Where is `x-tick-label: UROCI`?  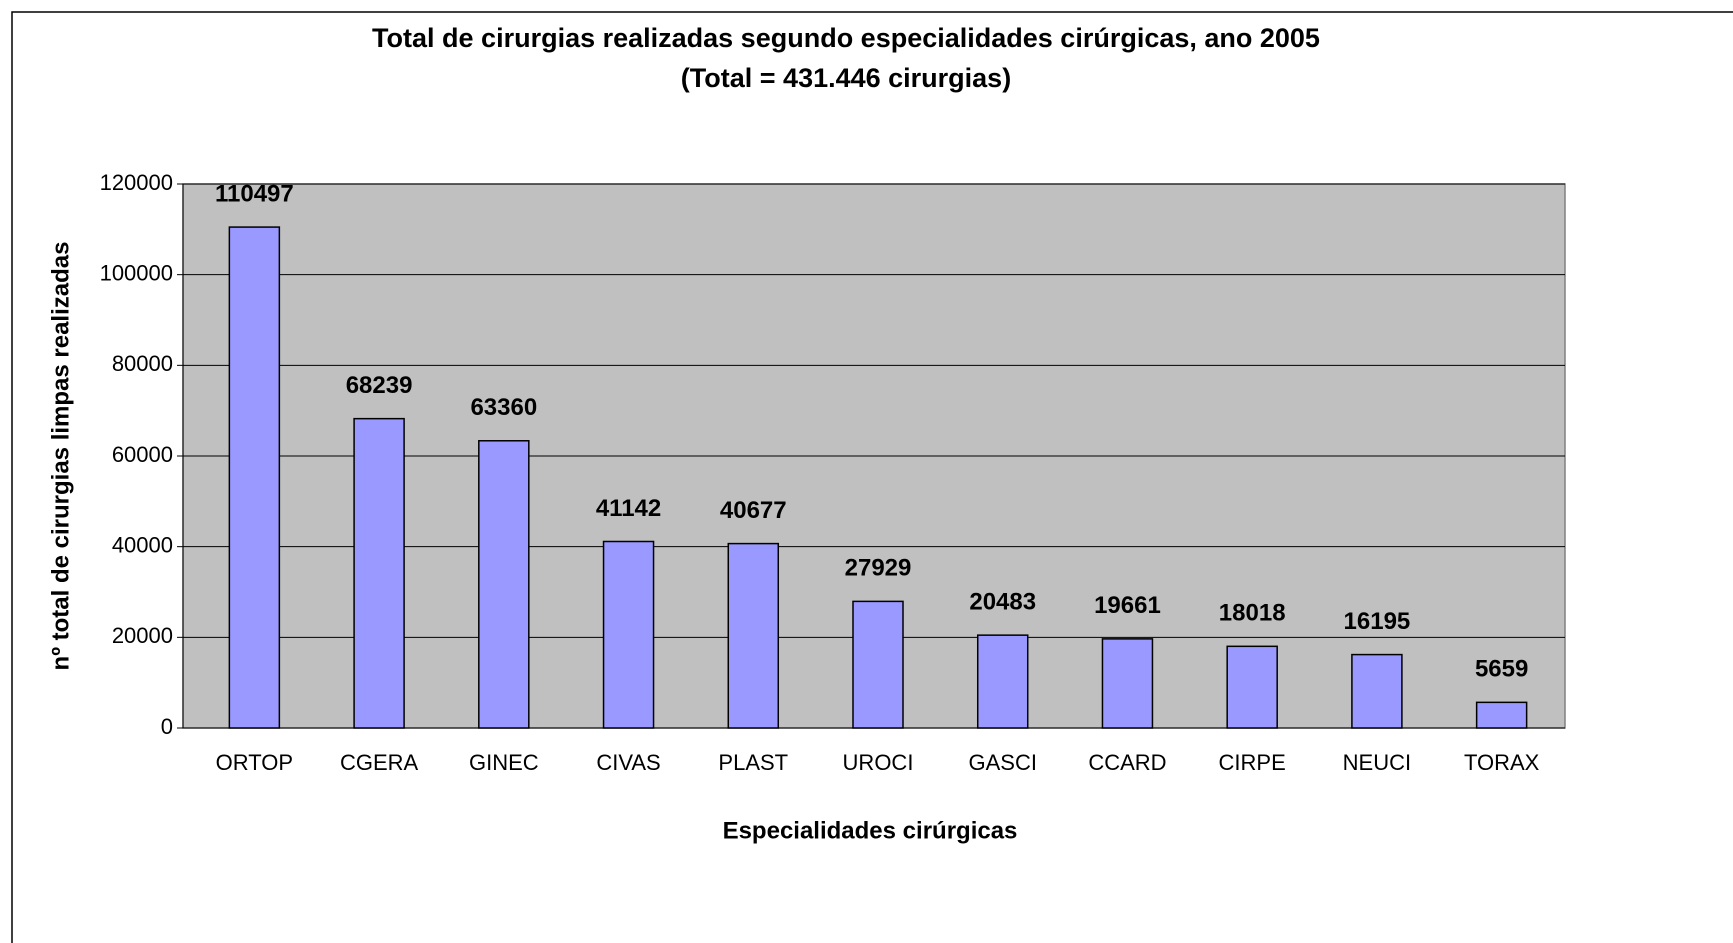 x-tick-label: UROCI is located at coordinates (878, 762).